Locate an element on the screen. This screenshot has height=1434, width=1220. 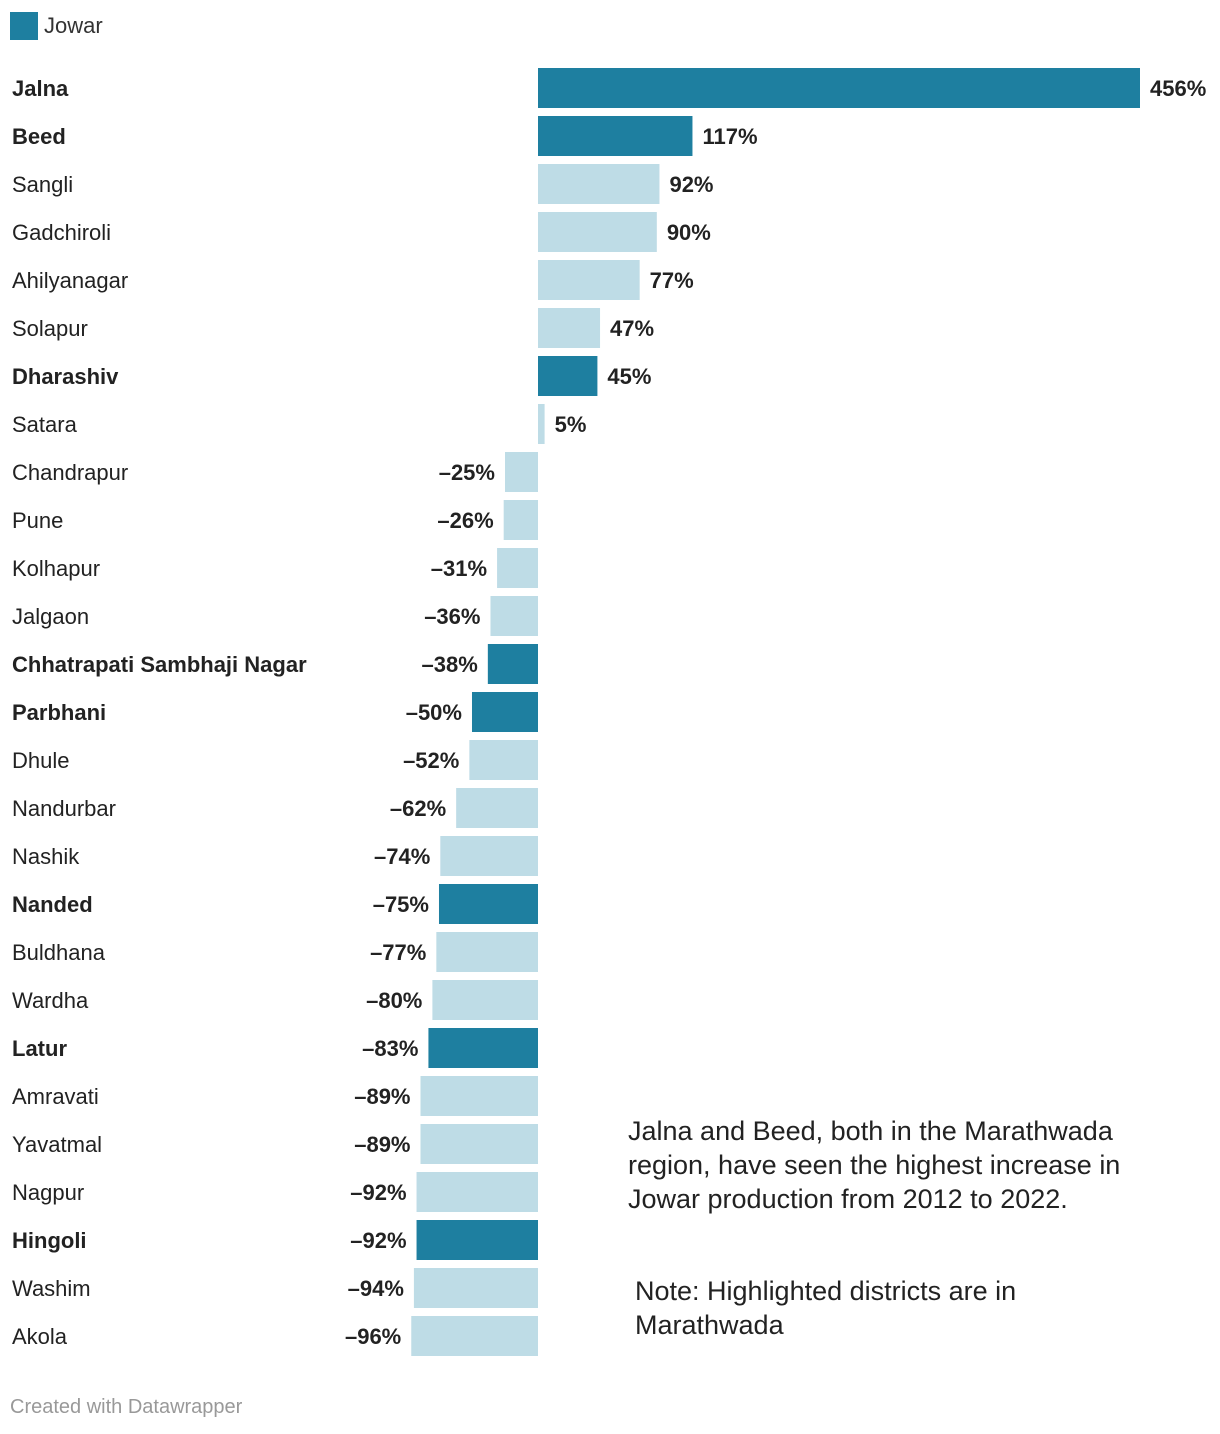
category-label-yavatmal: Yavatmal is located at coordinates (57, 1144).